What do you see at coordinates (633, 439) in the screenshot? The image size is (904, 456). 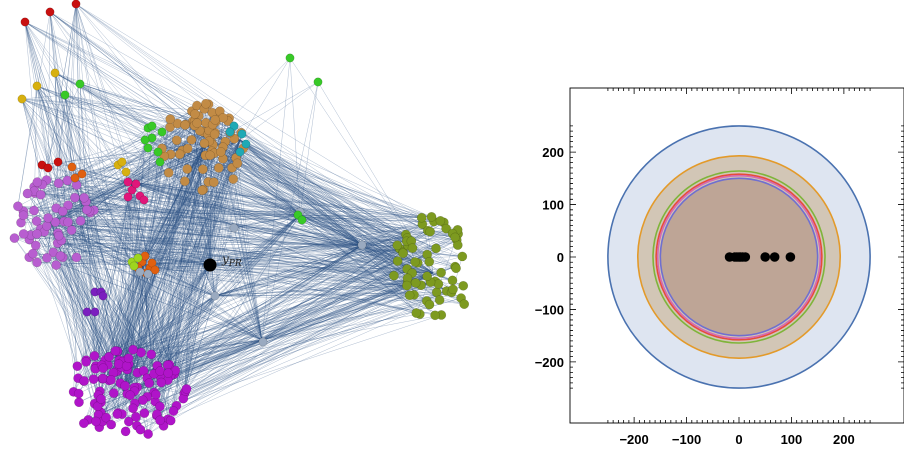 I see `x-tick-label: −200` at bounding box center [633, 439].